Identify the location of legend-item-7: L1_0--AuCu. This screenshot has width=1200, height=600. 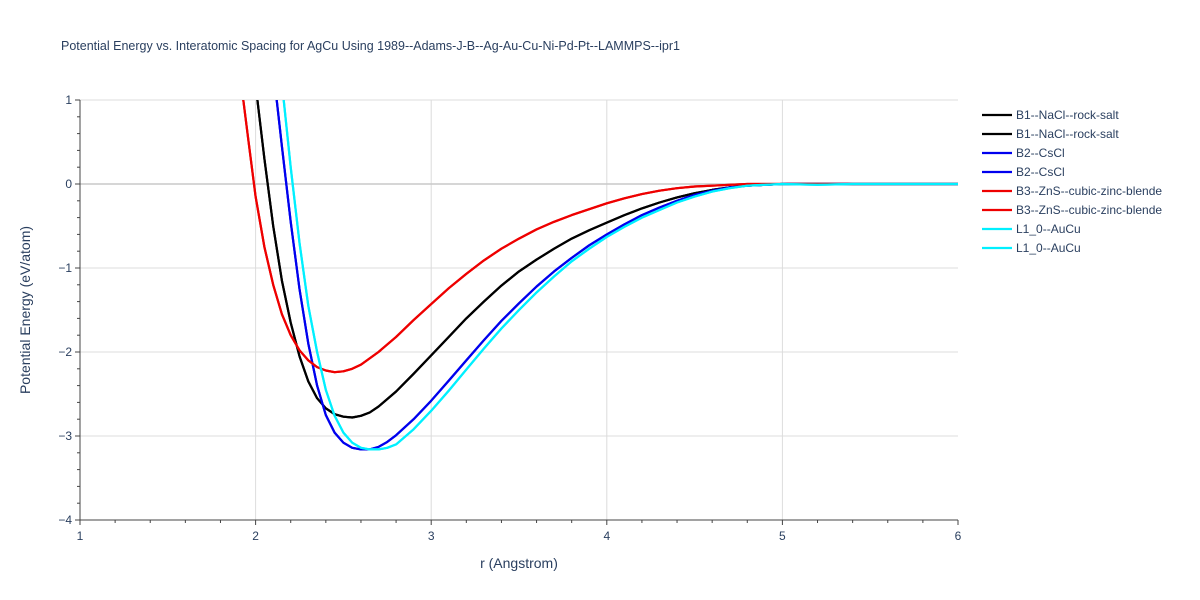
(1031, 248).